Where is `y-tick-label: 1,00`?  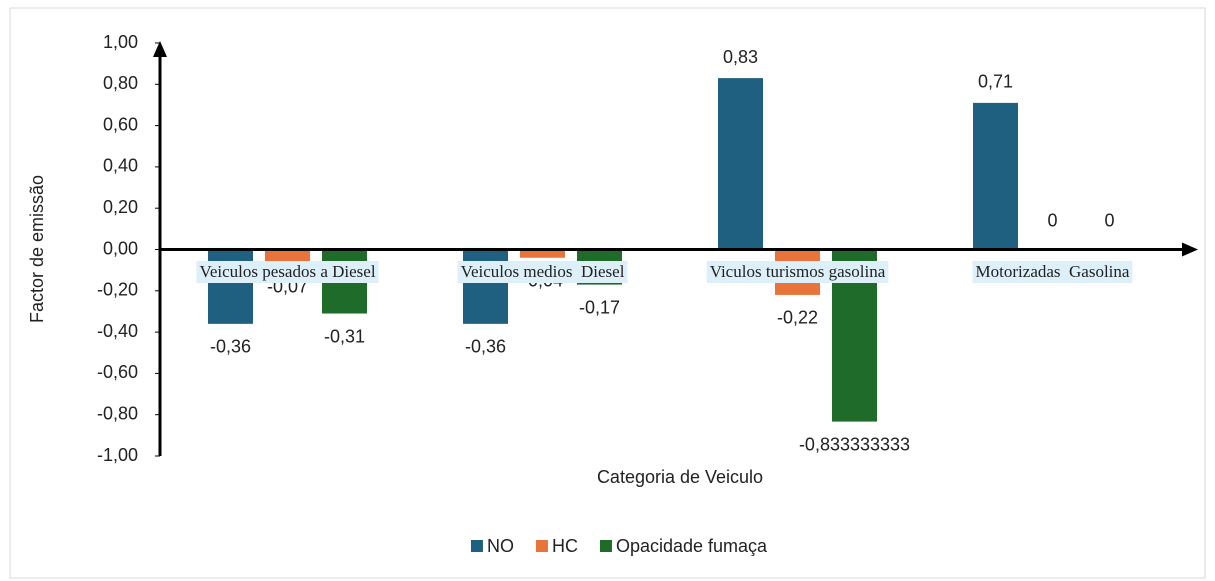 y-tick-label: 1,00 is located at coordinates (120, 42).